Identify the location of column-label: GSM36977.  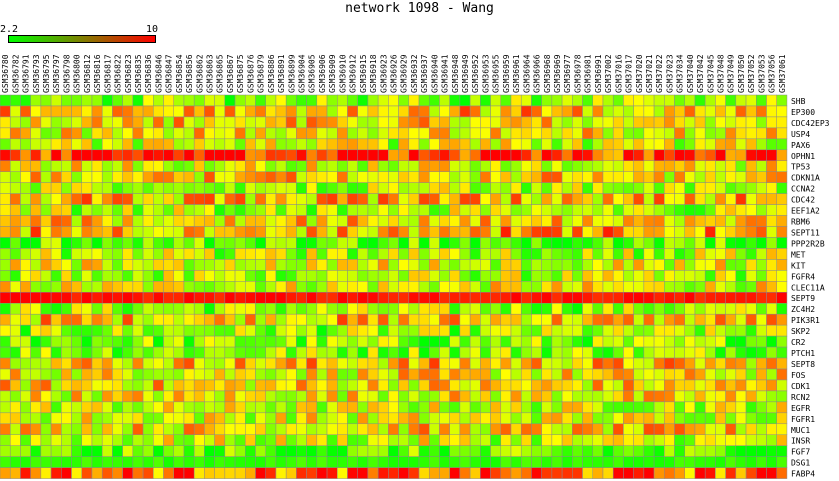
(567, 73).